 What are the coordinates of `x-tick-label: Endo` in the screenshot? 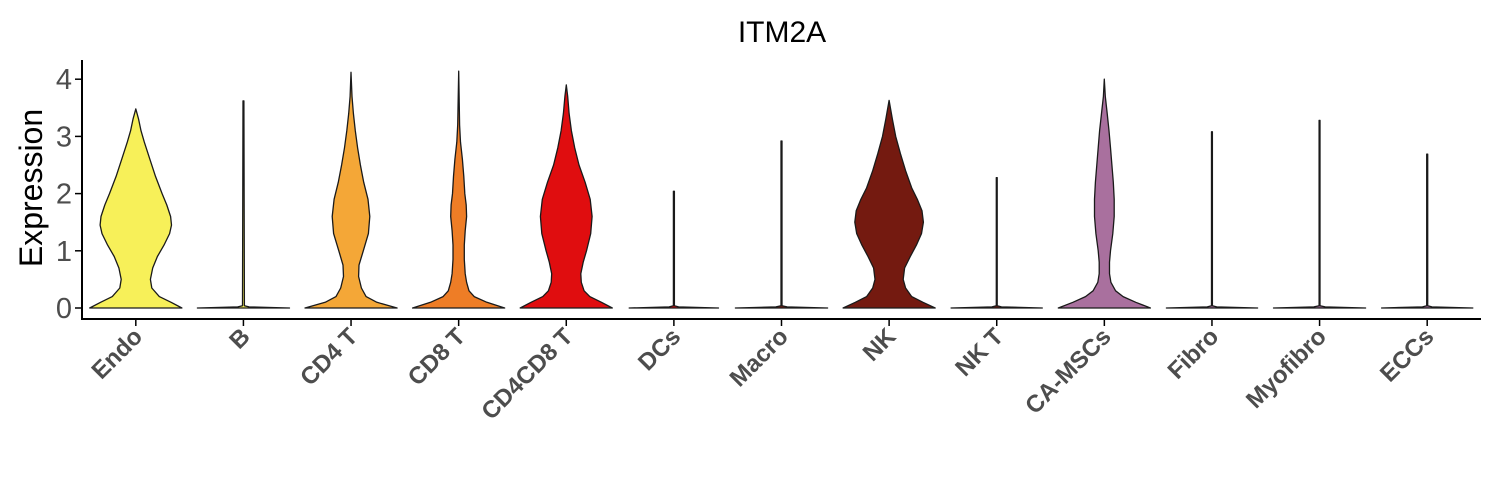 It's located at (118, 354).